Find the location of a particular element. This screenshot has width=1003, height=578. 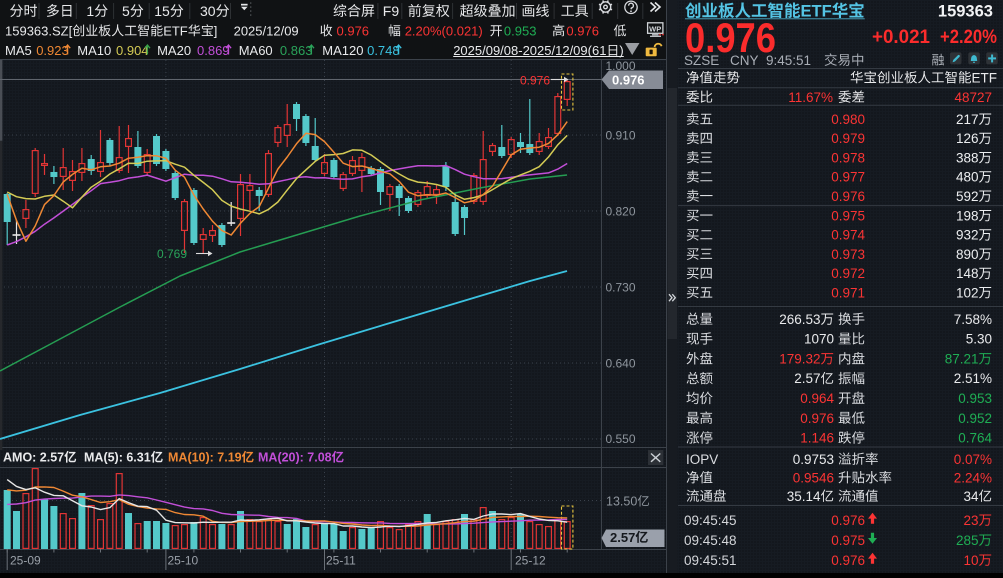

svg-text: 0.9753 is located at coordinates (813, 459).